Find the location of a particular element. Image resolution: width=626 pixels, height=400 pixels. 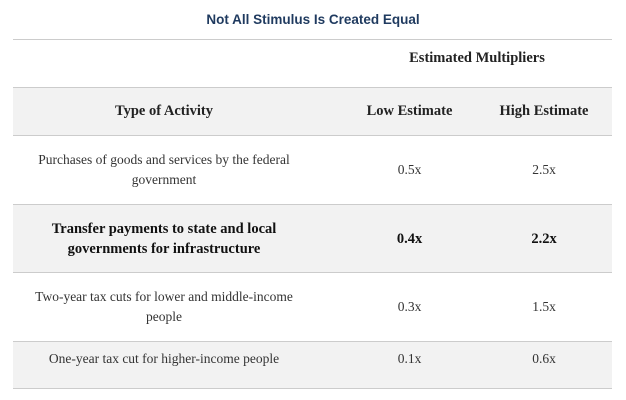

row-1-high: 2.5x is located at coordinates (544, 169).